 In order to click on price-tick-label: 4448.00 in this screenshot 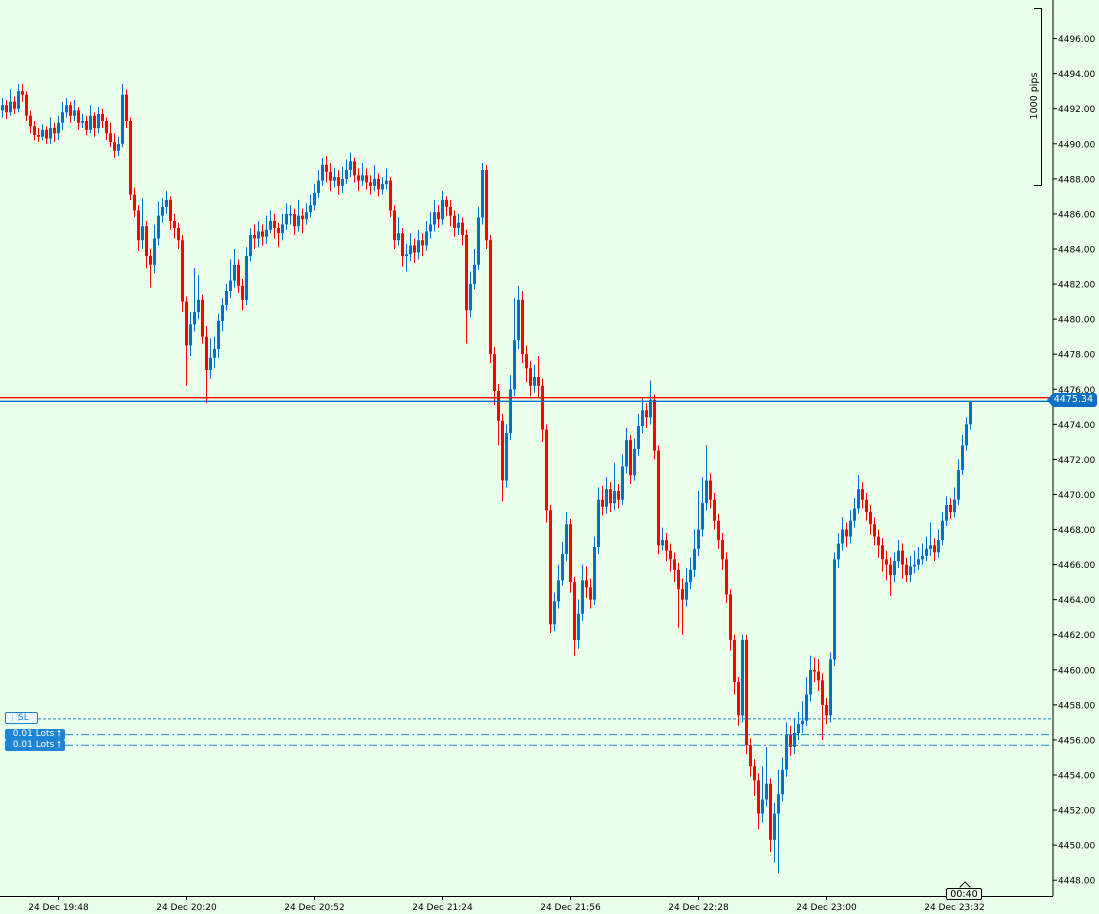, I will do `click(1076, 882)`.